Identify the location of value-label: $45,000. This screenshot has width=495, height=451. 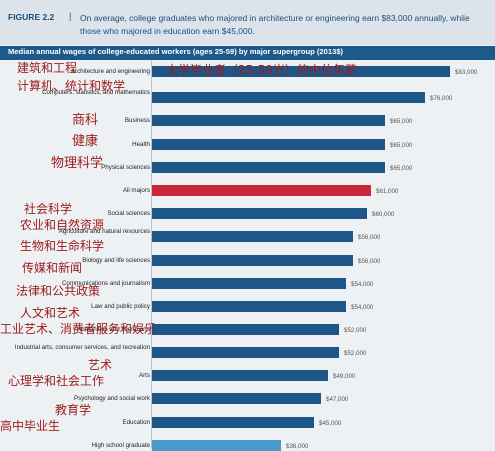
(330, 423).